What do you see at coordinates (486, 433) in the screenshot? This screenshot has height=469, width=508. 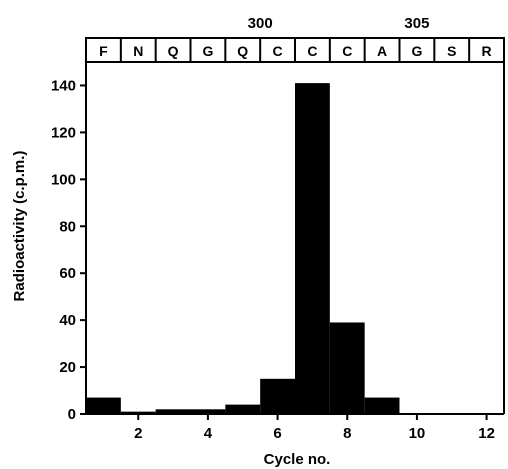 I see `x-tick-label-12: 12` at bounding box center [486, 433].